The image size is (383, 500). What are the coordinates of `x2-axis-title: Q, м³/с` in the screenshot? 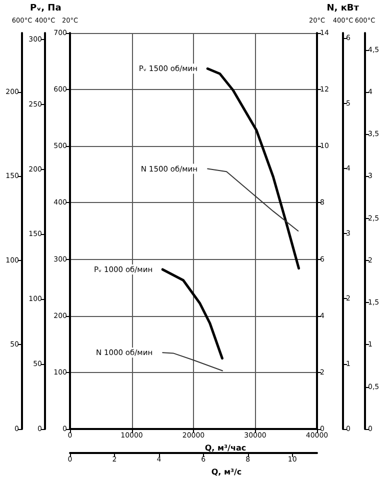 It's located at (226, 471).